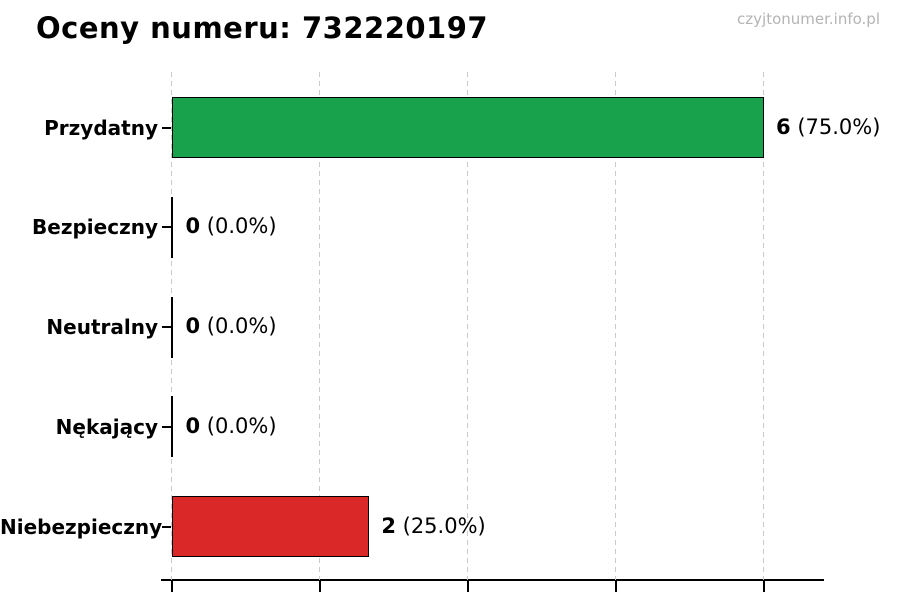 The height and width of the screenshot is (600, 900). I want to click on category-label: Niebezpieczny, so click(81, 526).